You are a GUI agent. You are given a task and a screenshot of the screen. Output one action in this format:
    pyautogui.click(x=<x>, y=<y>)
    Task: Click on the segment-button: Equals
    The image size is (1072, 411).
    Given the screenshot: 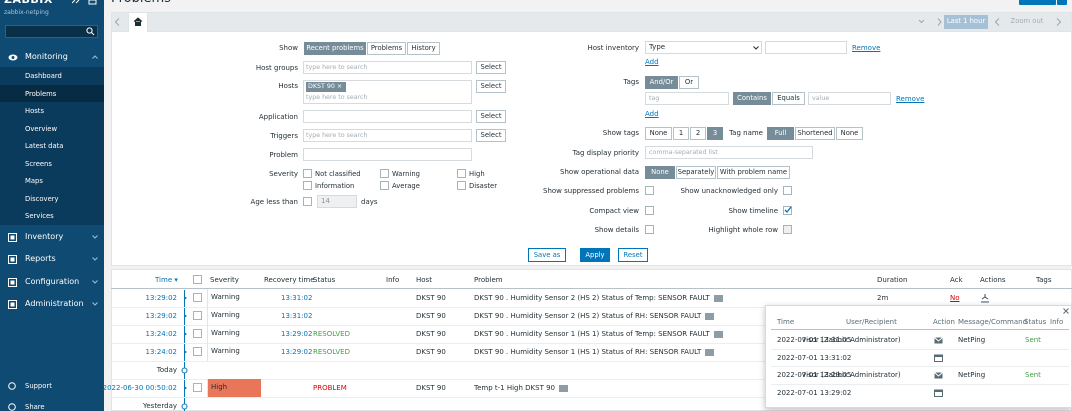 What is the action you would take?
    pyautogui.click(x=788, y=98)
    